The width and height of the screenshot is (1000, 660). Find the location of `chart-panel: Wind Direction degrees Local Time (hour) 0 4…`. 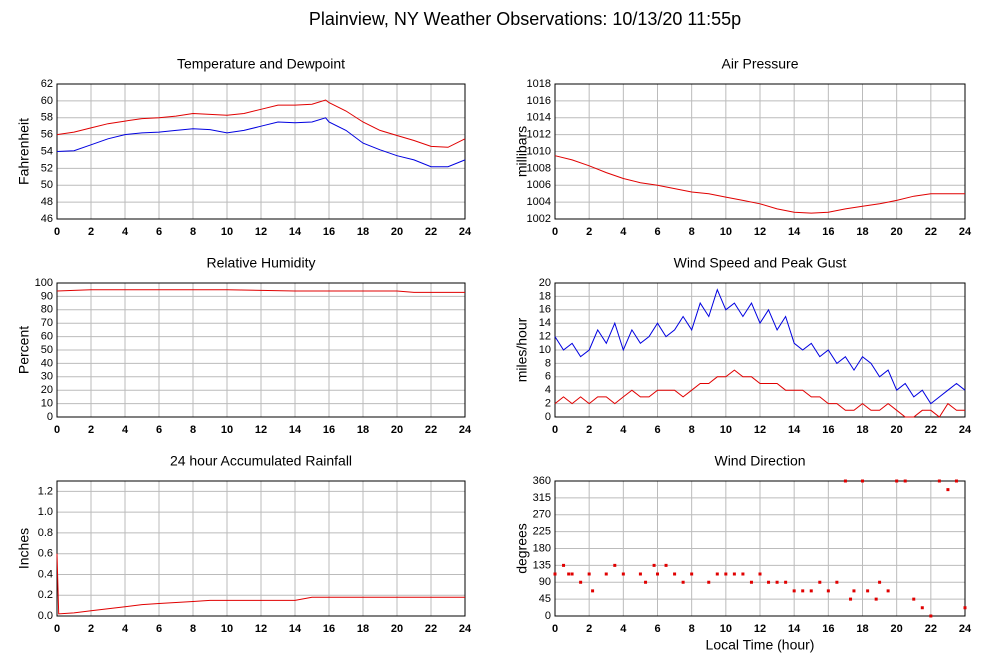

chart-panel: Wind Direction degrees Local Time (hour) 0 4… is located at coordinates (743, 553).